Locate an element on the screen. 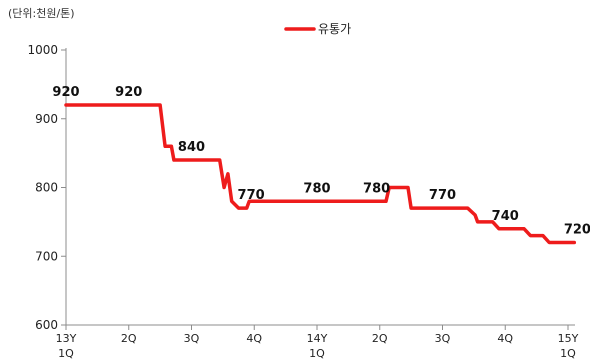  y-tick-label: 900 is located at coordinates (46, 119).